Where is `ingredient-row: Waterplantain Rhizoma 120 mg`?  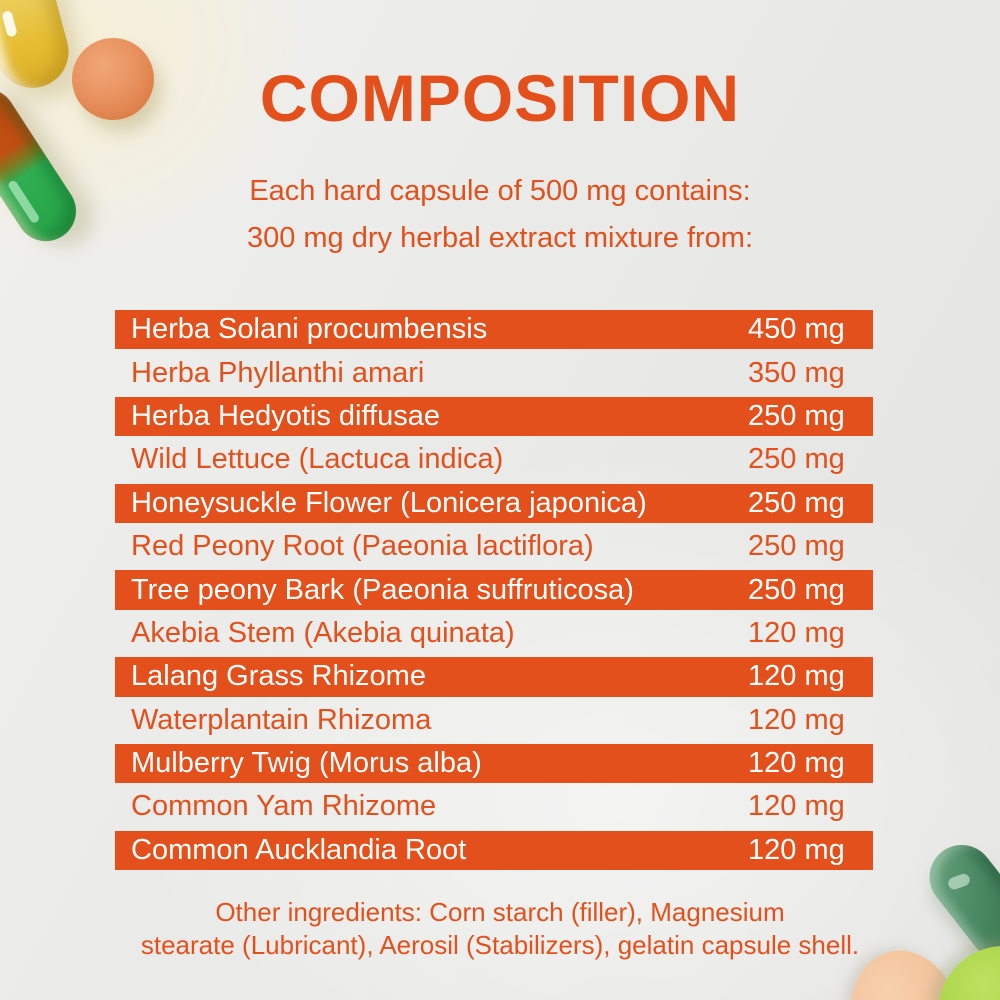
ingredient-row: Waterplantain Rhizoma 120 mg is located at coordinates (494, 720).